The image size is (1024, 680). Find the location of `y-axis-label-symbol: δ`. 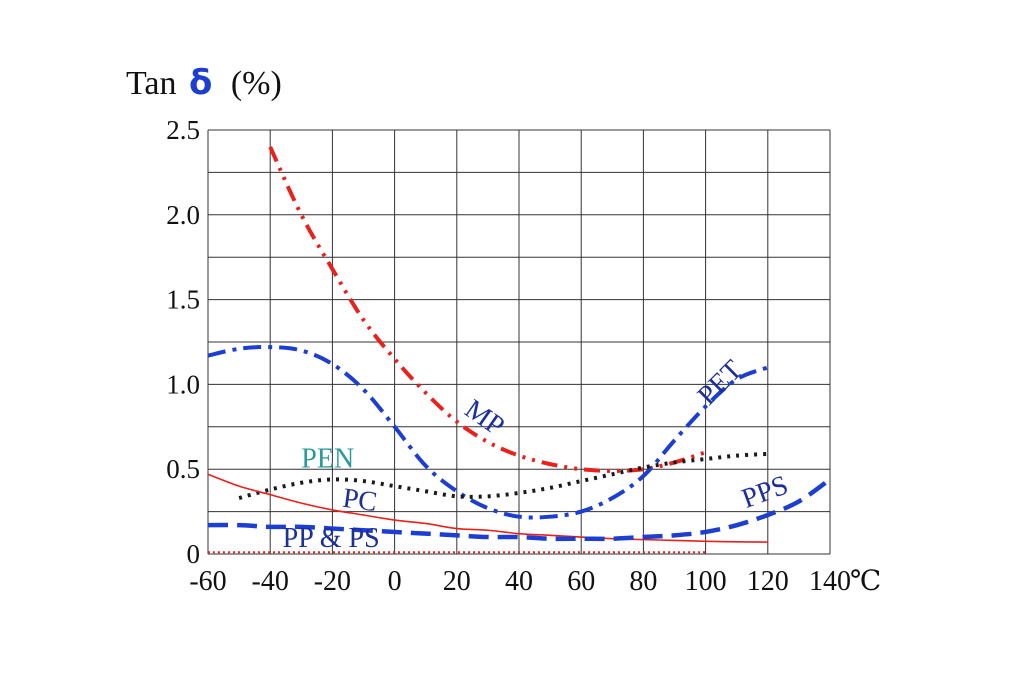

y-axis-label-symbol: δ is located at coordinates (200, 83).